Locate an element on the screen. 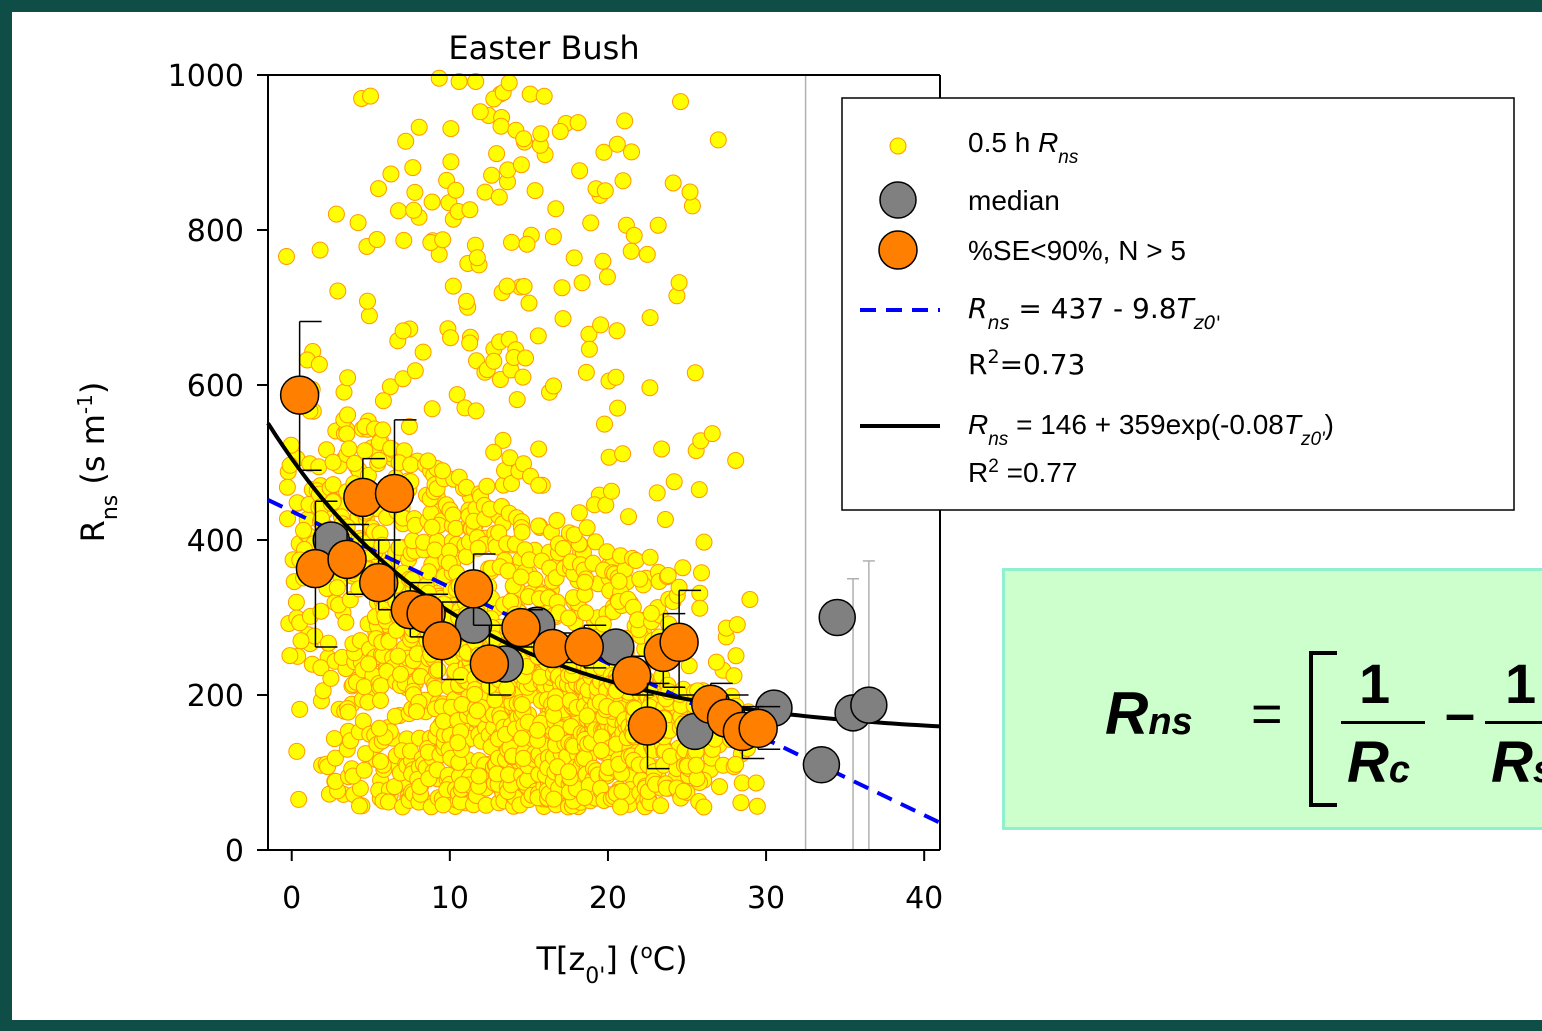 This screenshot has height=1031, width=1542. legend-label-linear: Rns = 437 - 9.8Tz0' is located at coordinates (1094, 313).